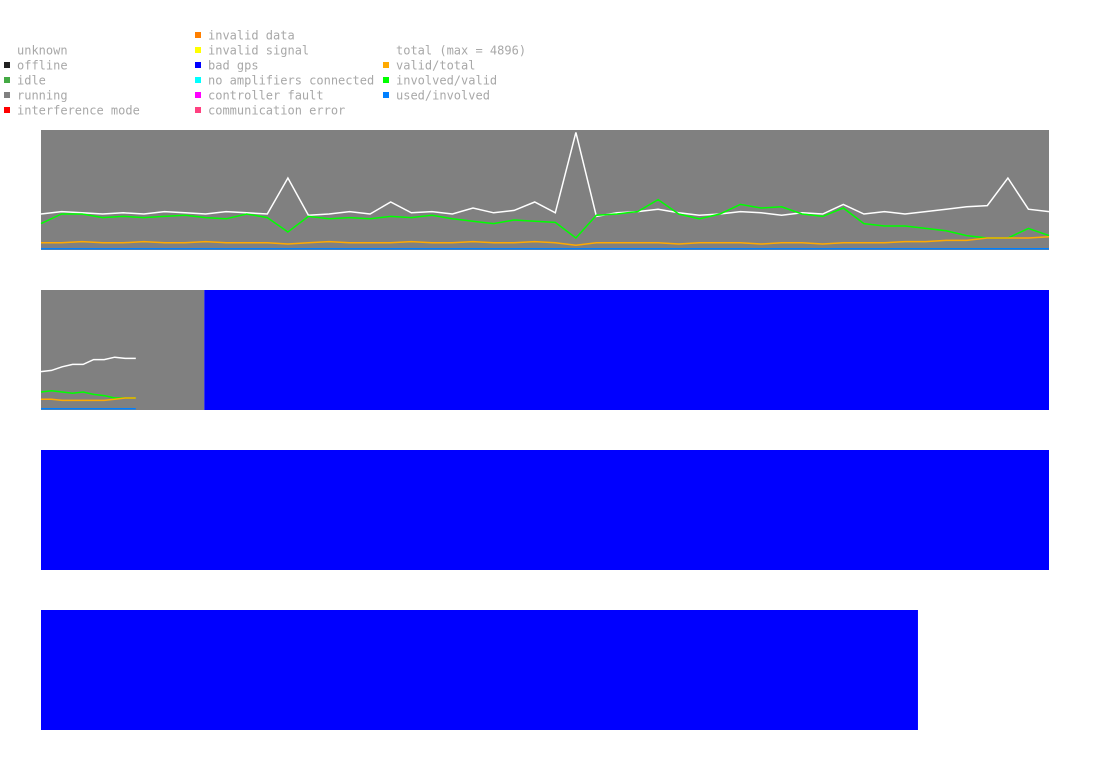 The width and height of the screenshot is (1095, 768). I want to click on legend-label: interference mode, so click(78, 111).